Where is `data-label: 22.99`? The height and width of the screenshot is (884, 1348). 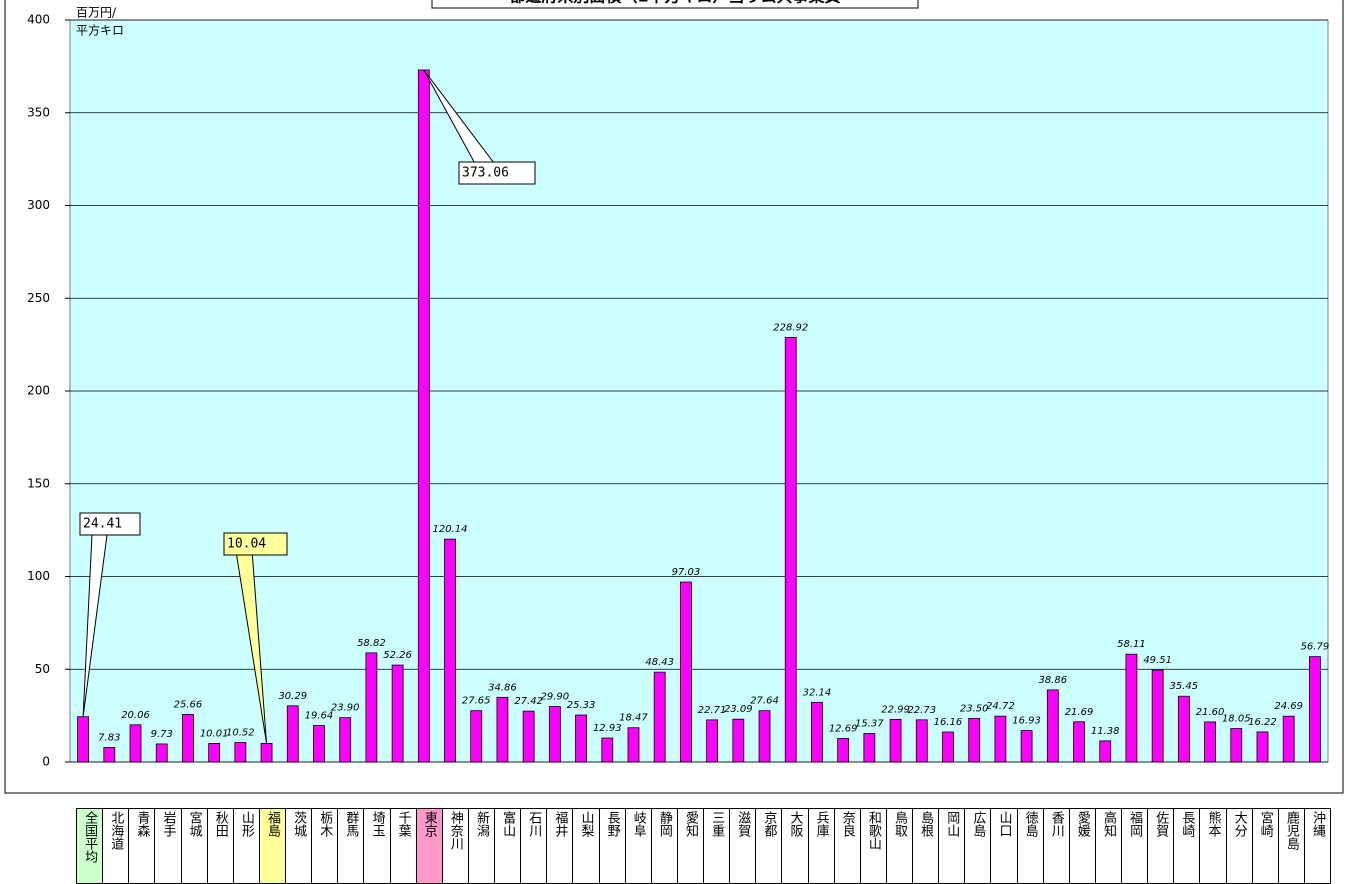 data-label: 22.99 is located at coordinates (895, 709).